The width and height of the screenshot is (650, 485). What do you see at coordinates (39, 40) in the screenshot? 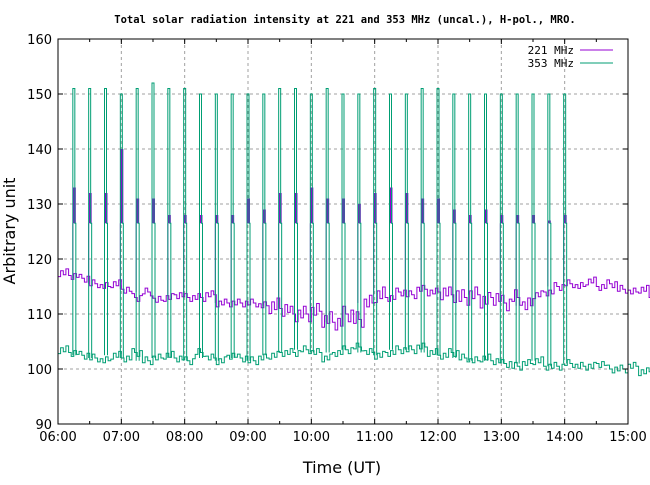
I see `y-tick-label: 160` at bounding box center [39, 40].